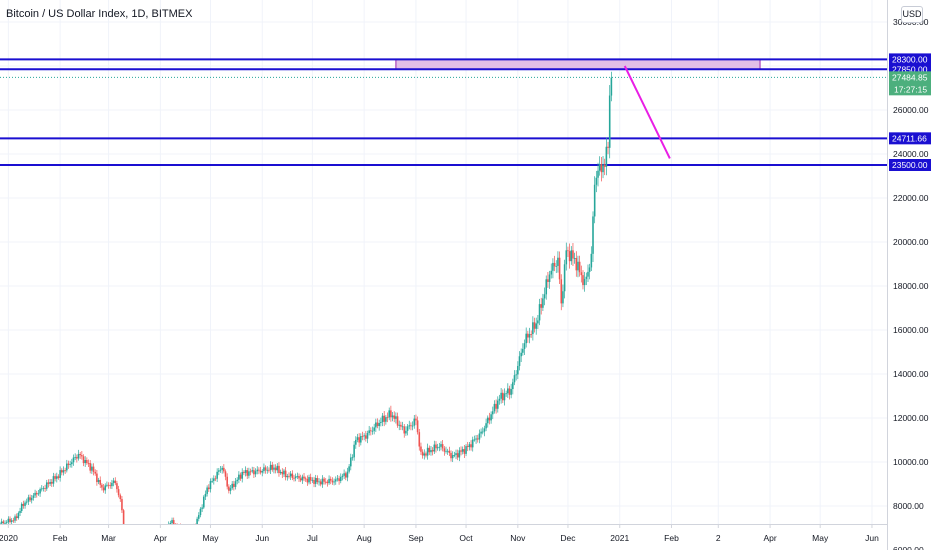 The width and height of the screenshot is (932, 555). I want to click on y-tick-label: 18000.00, so click(911, 286).